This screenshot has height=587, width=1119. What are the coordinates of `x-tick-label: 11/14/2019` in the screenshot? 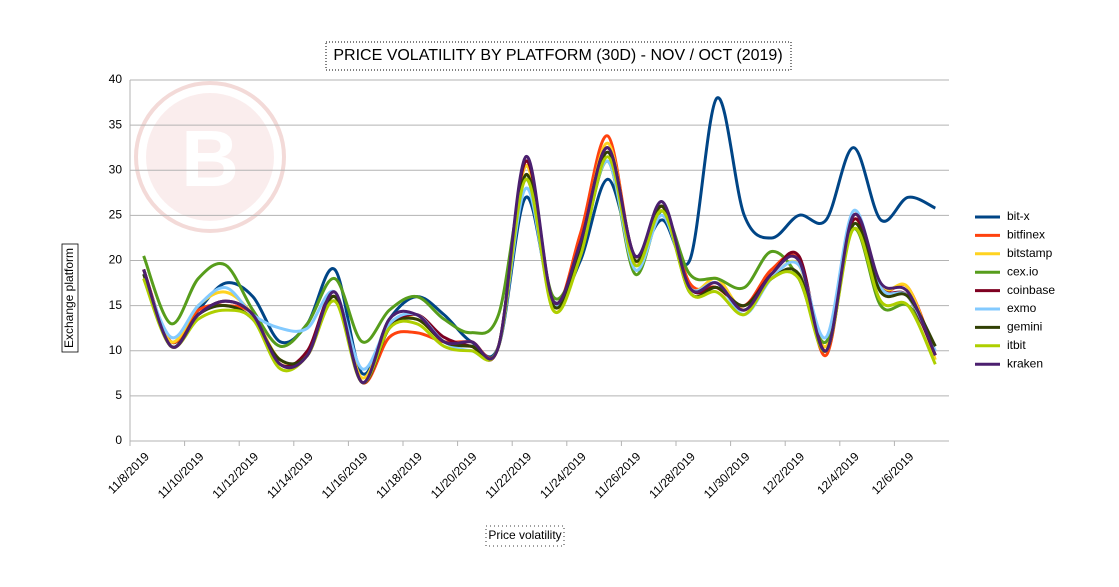 It's located at (290, 475).